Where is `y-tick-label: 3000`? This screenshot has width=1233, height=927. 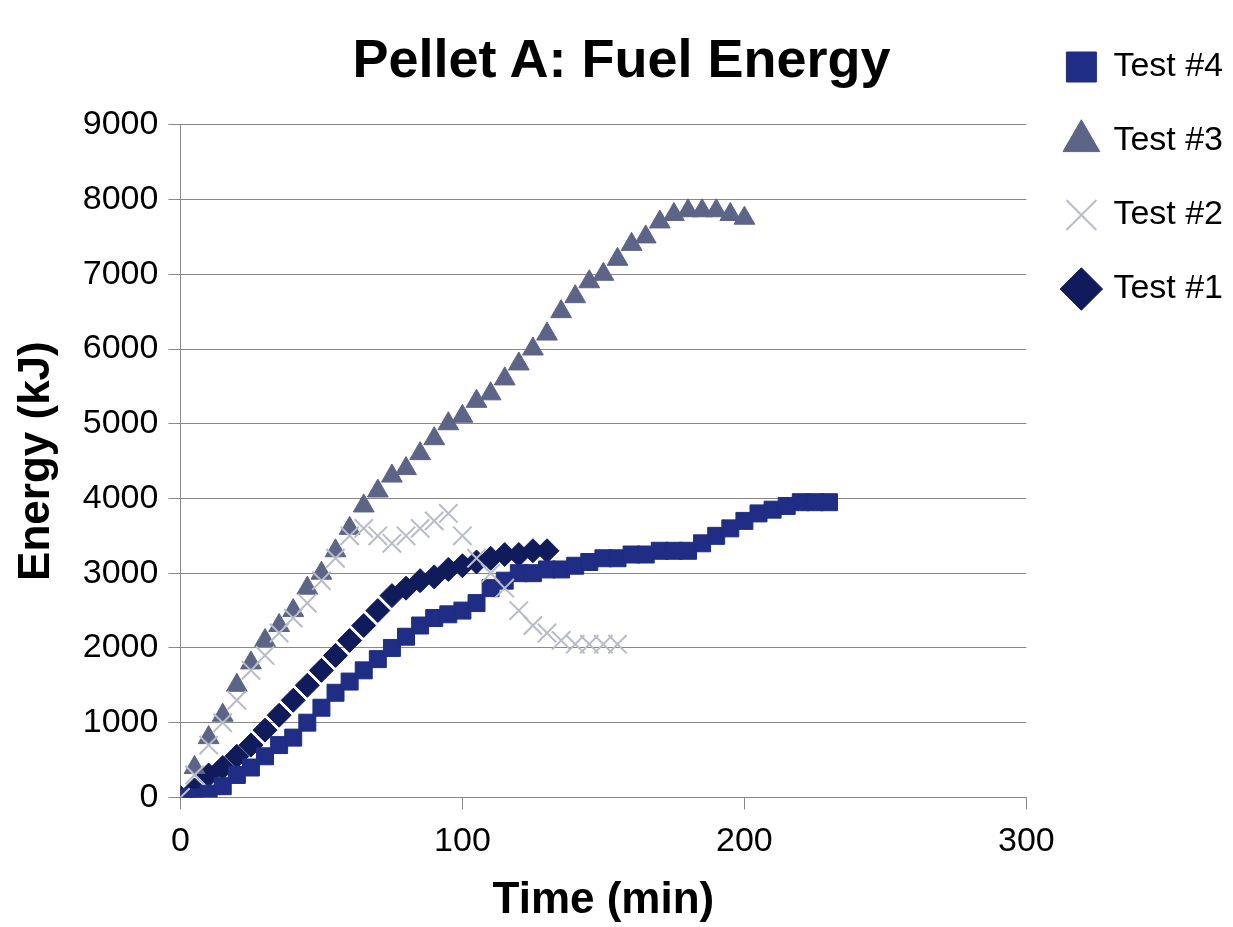 y-tick-label: 3000 is located at coordinates (120, 570).